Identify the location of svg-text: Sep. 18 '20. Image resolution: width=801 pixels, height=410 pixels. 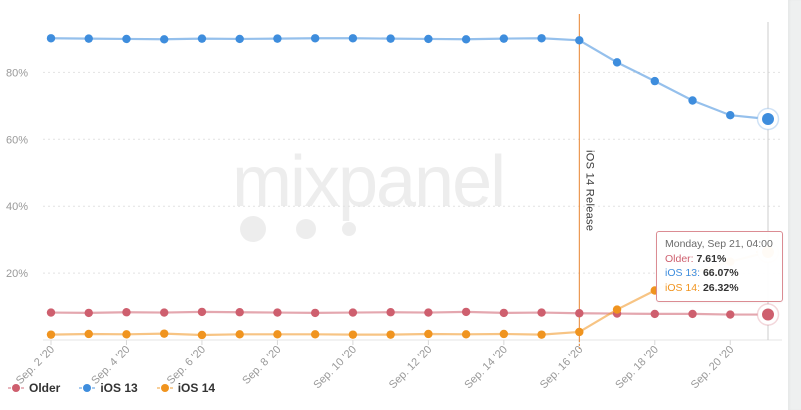
(637, 368).